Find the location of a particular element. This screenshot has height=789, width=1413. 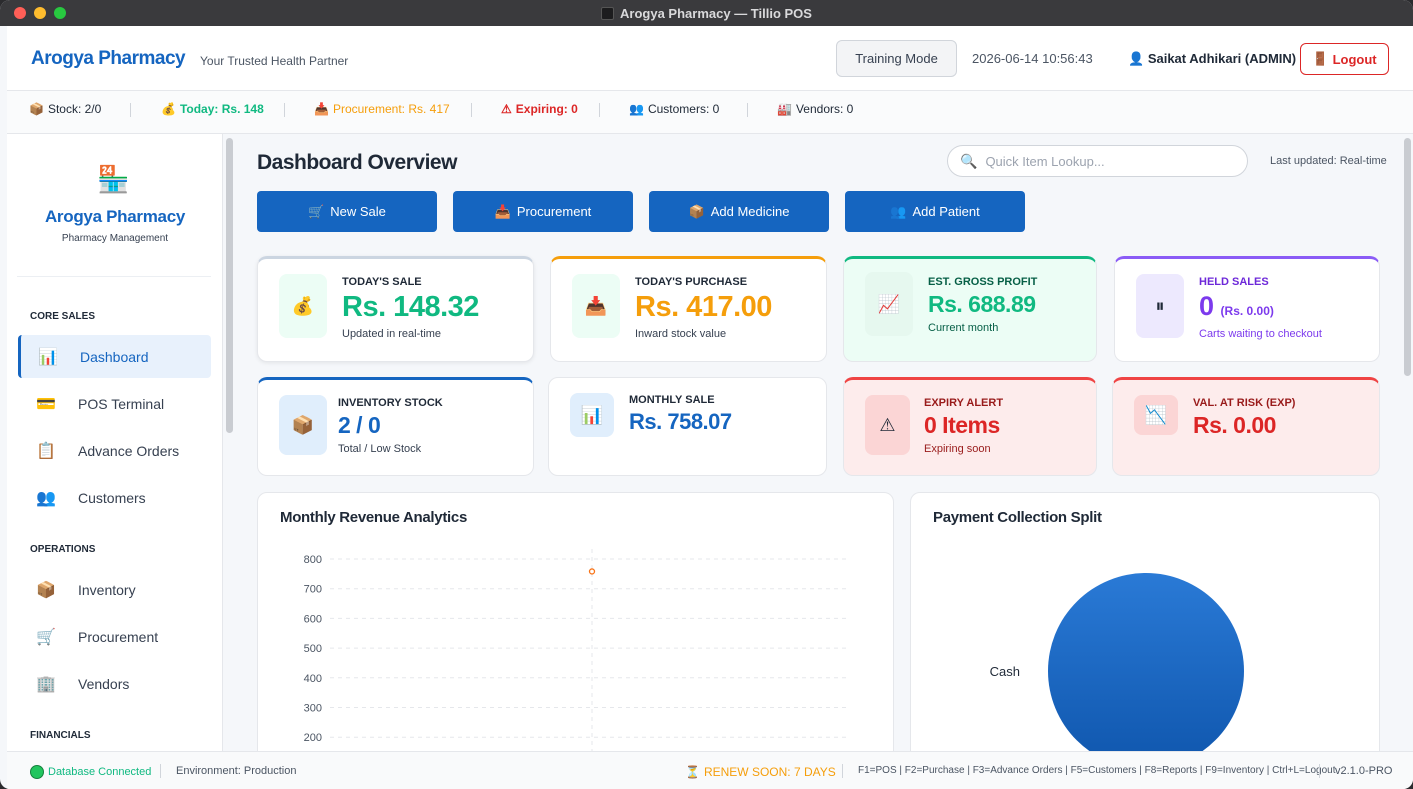

bar-chart-icon: 📊 is located at coordinates (592, 415).